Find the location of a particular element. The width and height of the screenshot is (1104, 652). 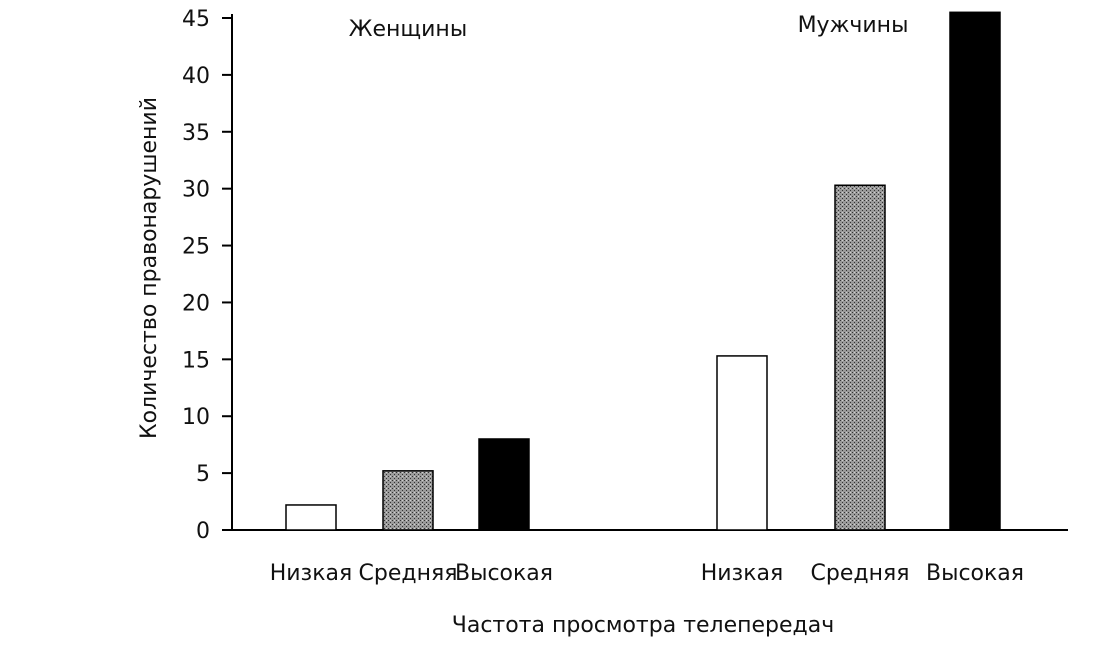

y-tick-label: 15 is located at coordinates (196, 360).